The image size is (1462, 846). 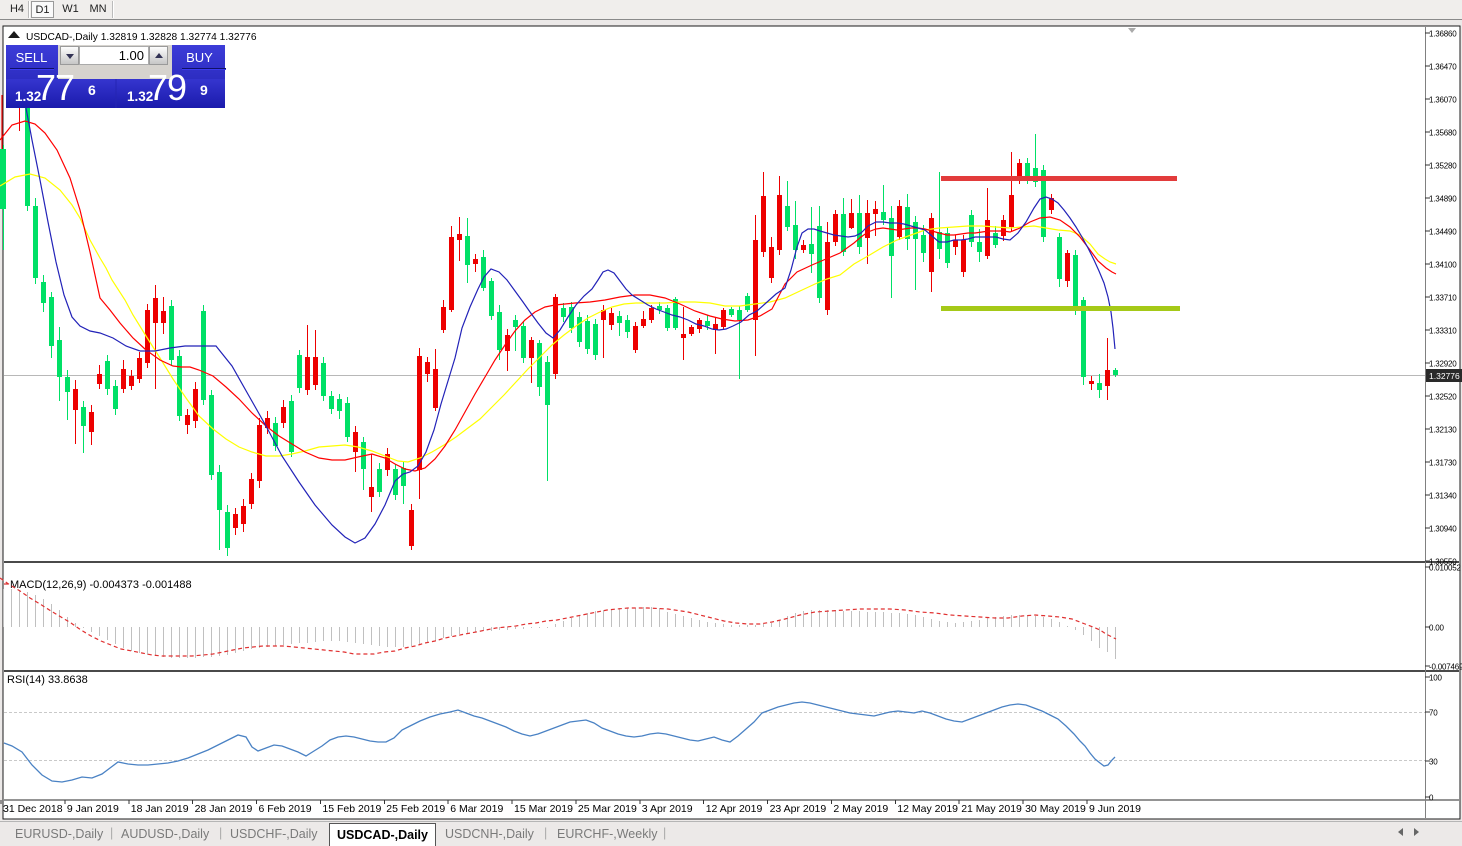 I want to click on svg-text: 31 Dec 2018, so click(x=33, y=809).